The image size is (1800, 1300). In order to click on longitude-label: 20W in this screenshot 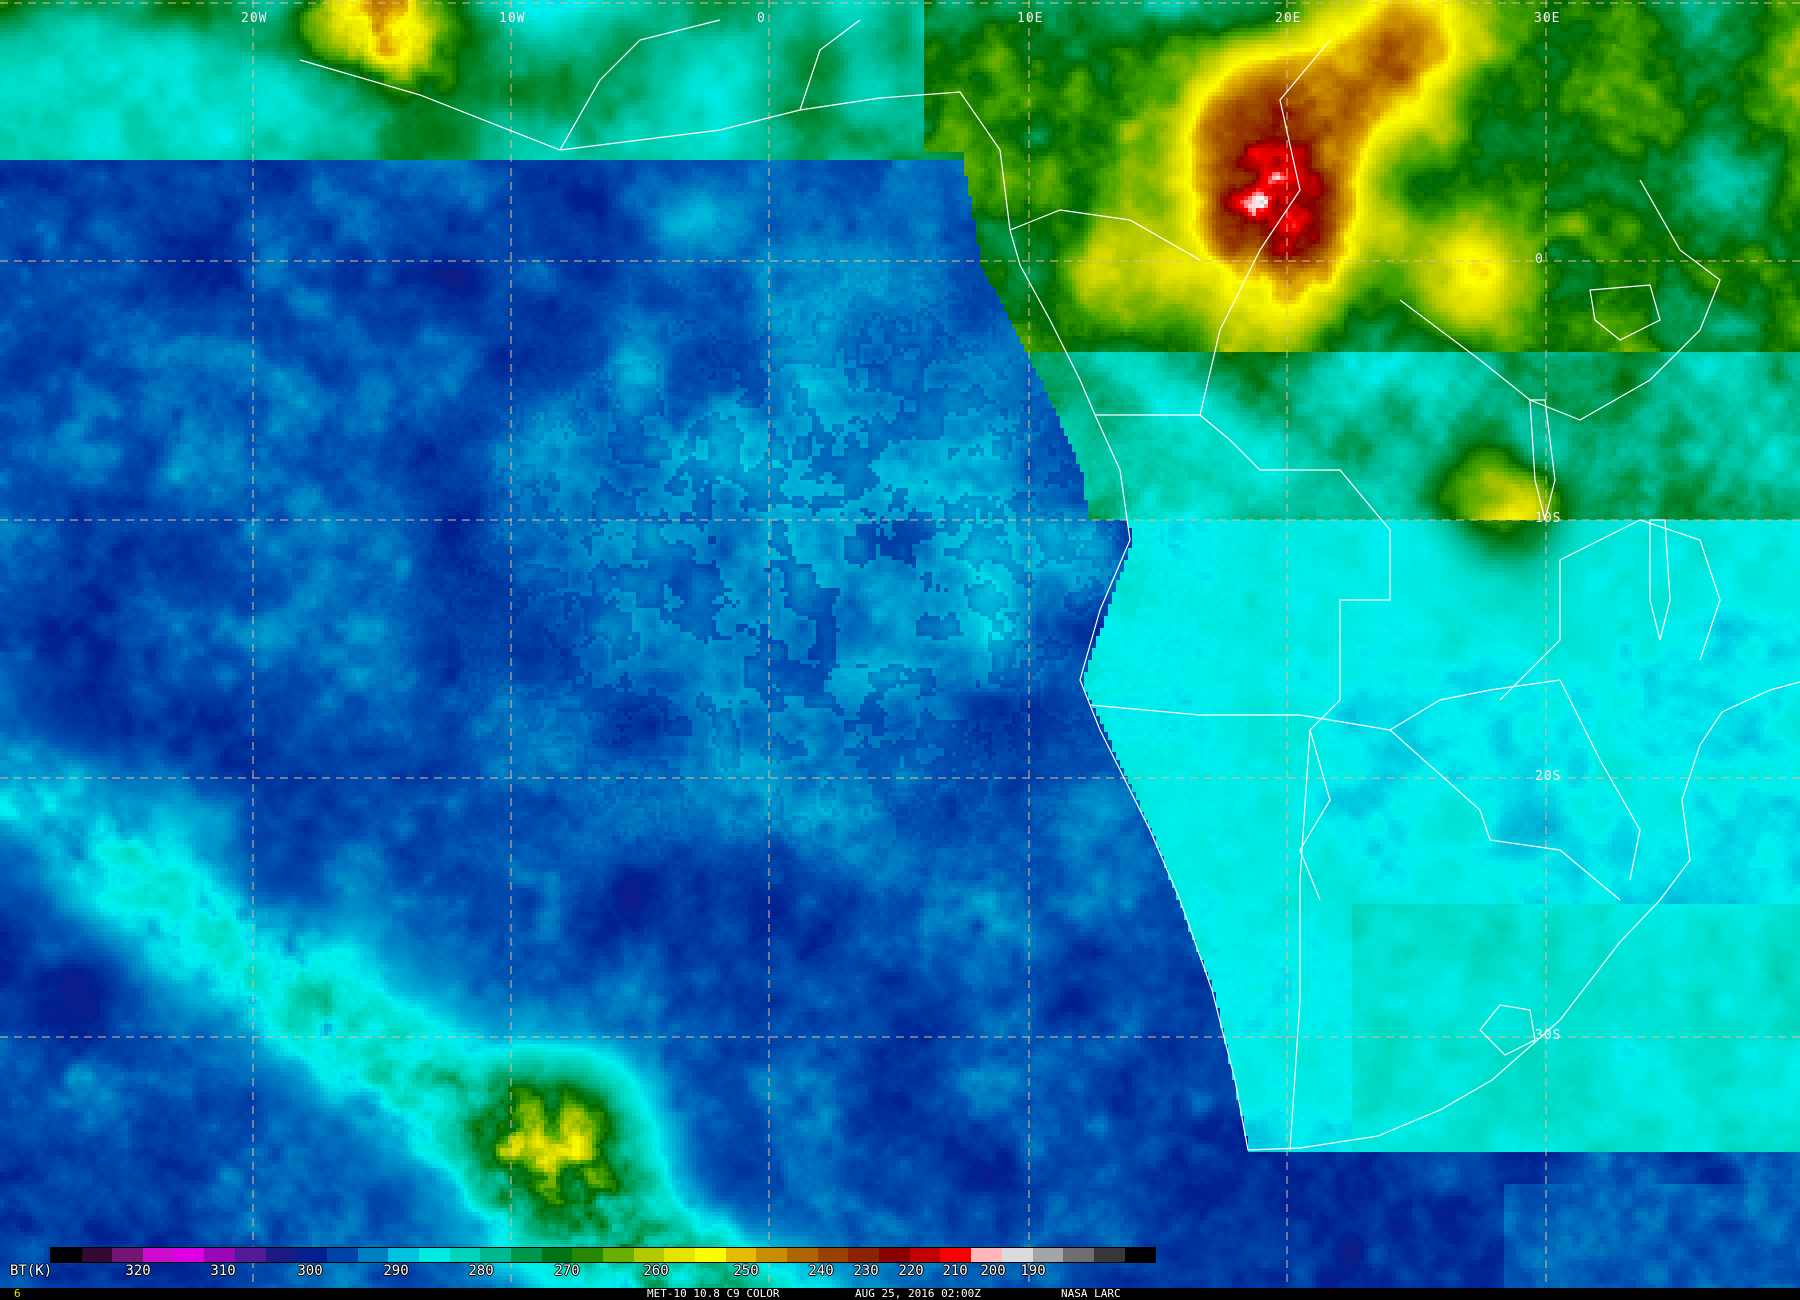, I will do `click(254, 18)`.